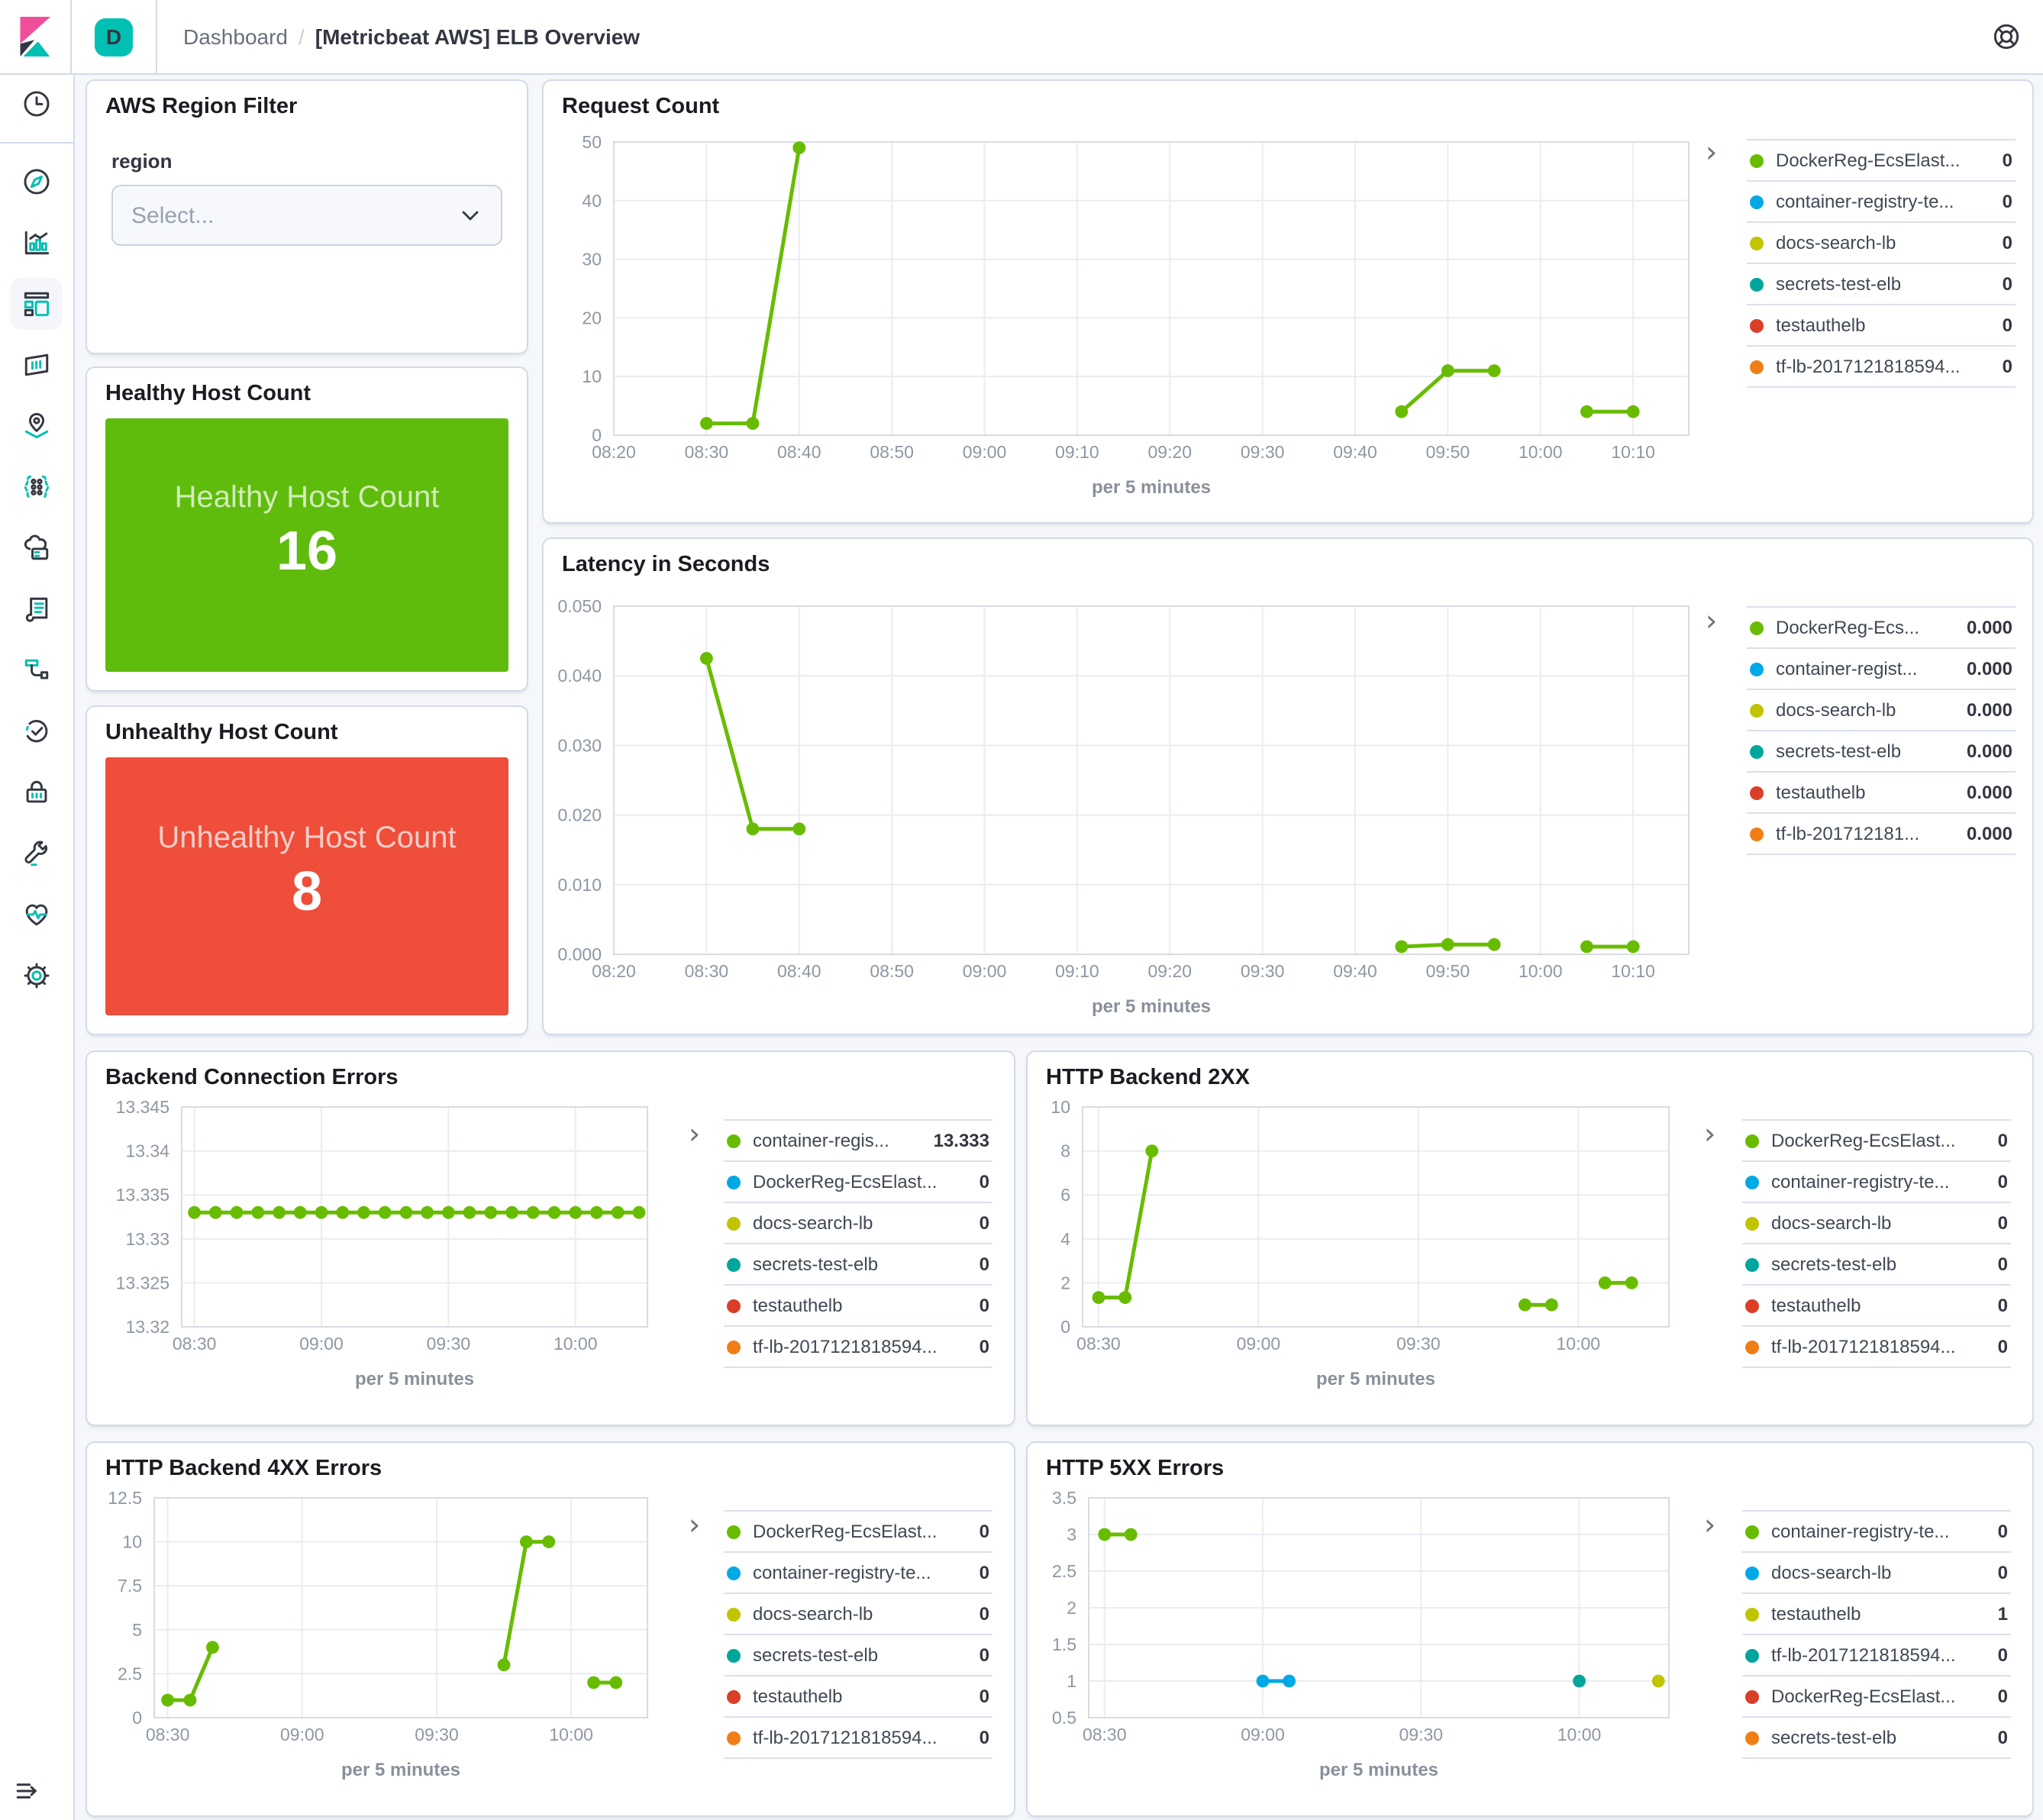  What do you see at coordinates (1169, 452) in the screenshot?
I see `svg-text: 09:20` at bounding box center [1169, 452].